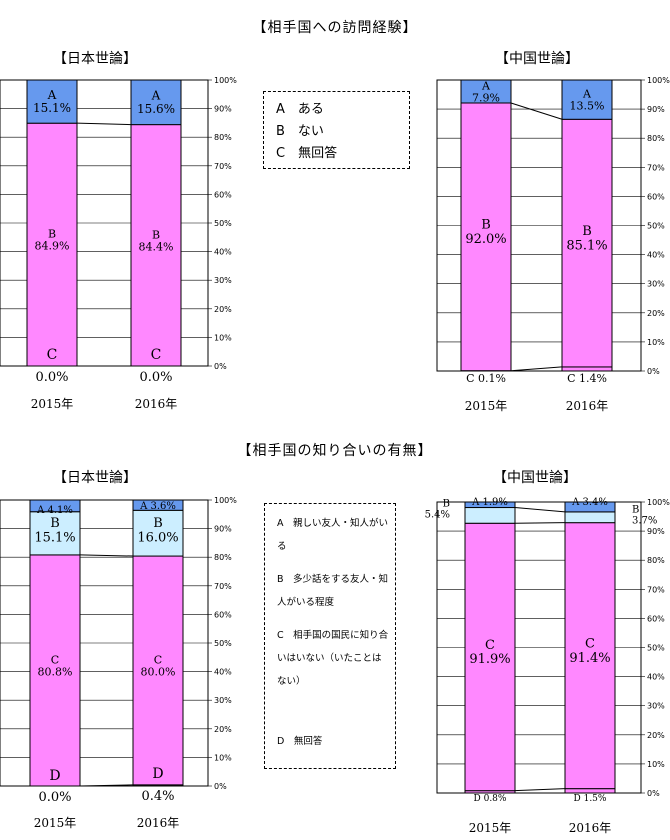  I want to click on data-label-b: B 84.4%, so click(156, 240).